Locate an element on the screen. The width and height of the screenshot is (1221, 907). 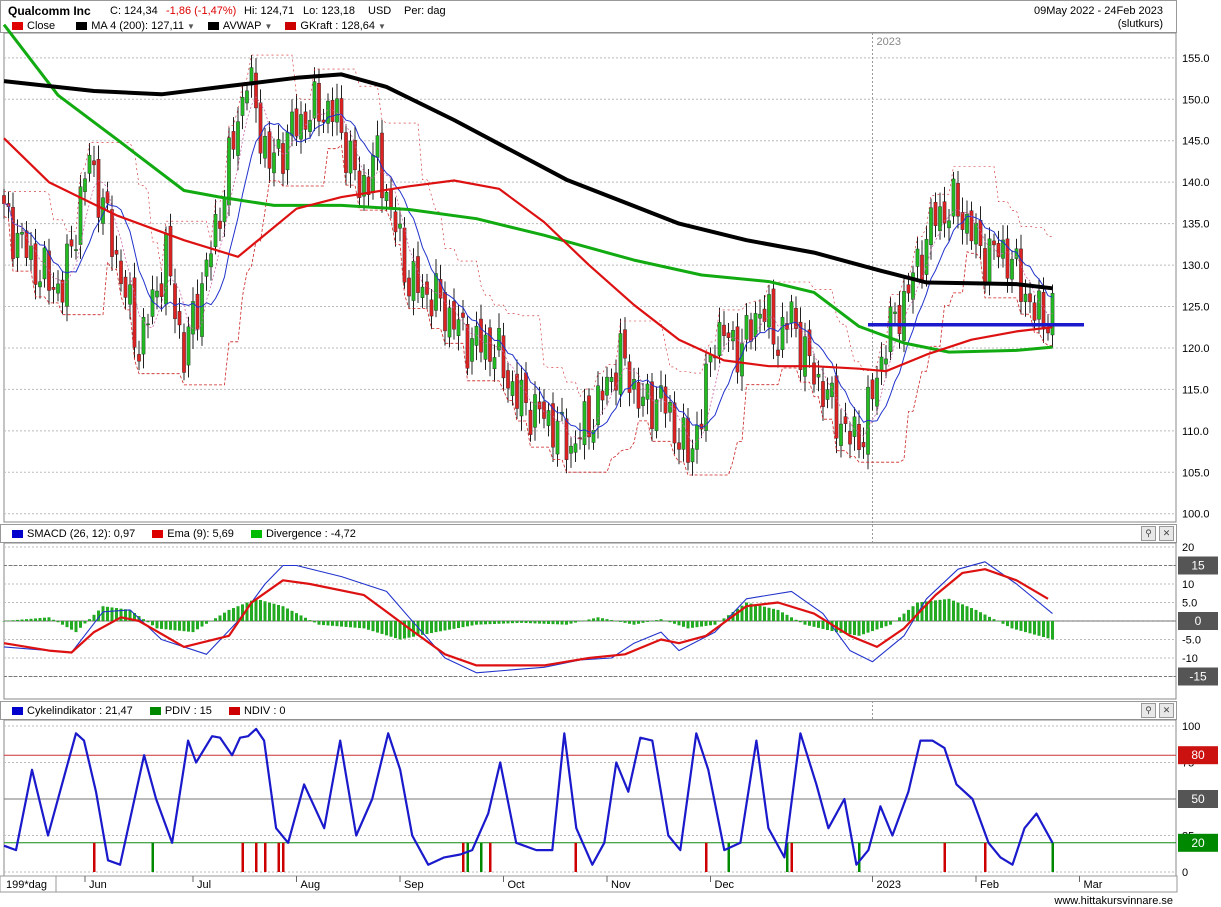
legend-gkraft: GKraft : 128,64 ▼ is located at coordinates (335, 26).